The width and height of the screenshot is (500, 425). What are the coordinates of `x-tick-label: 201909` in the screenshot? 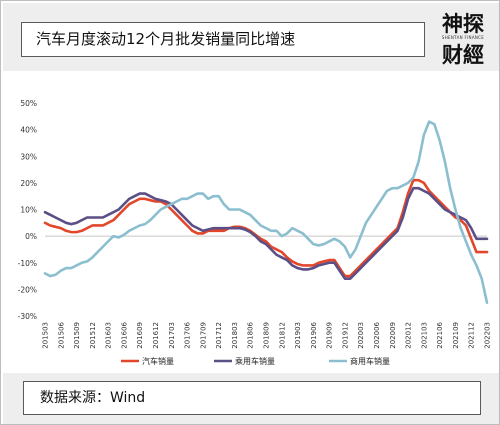 It's located at (330, 335).